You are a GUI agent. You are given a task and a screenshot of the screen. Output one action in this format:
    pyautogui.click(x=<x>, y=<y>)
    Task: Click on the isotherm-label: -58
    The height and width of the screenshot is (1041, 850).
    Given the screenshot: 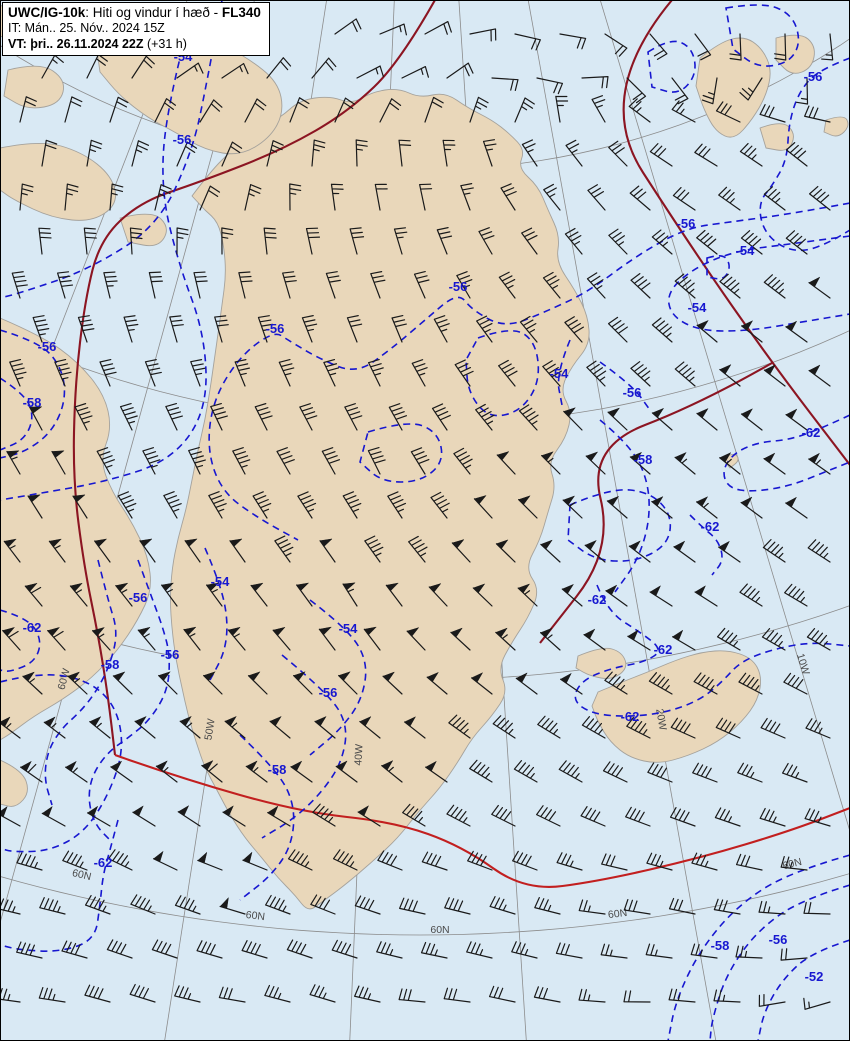 What is the action you would take?
    pyautogui.click(x=32, y=402)
    